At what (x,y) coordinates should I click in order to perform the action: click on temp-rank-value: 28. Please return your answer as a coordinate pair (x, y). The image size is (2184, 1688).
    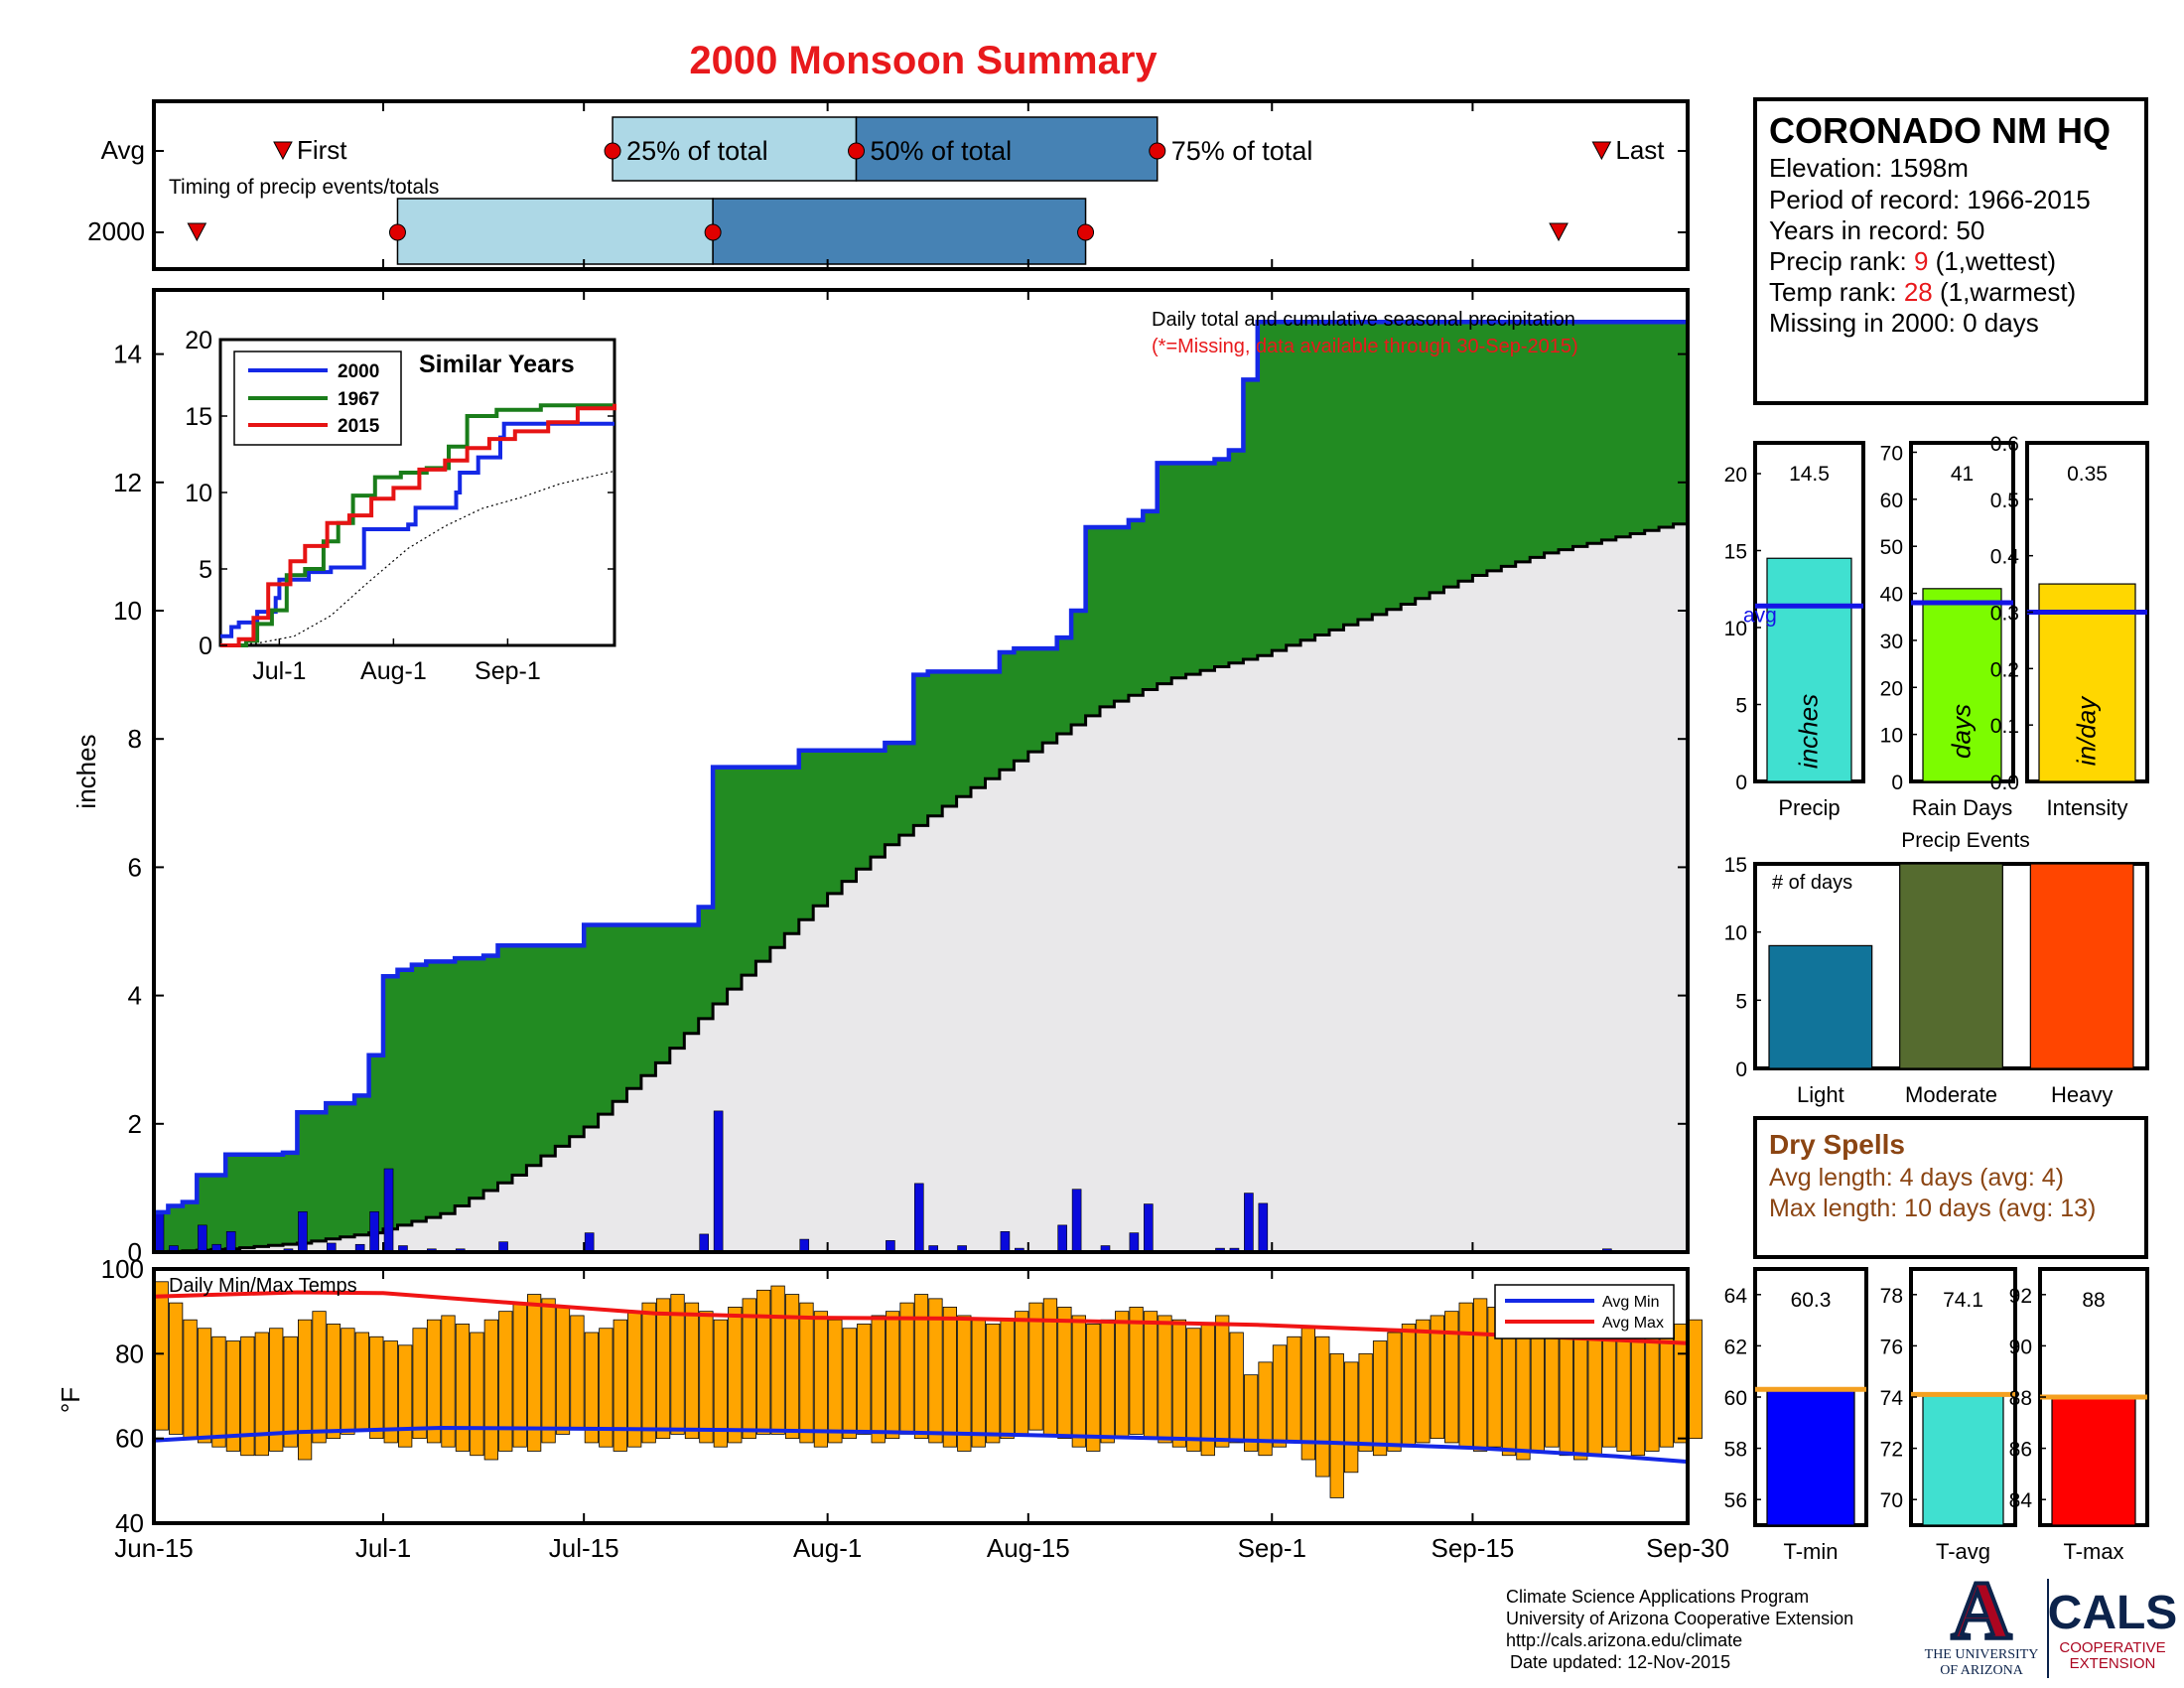
    Looking at the image, I should click on (1918, 292).